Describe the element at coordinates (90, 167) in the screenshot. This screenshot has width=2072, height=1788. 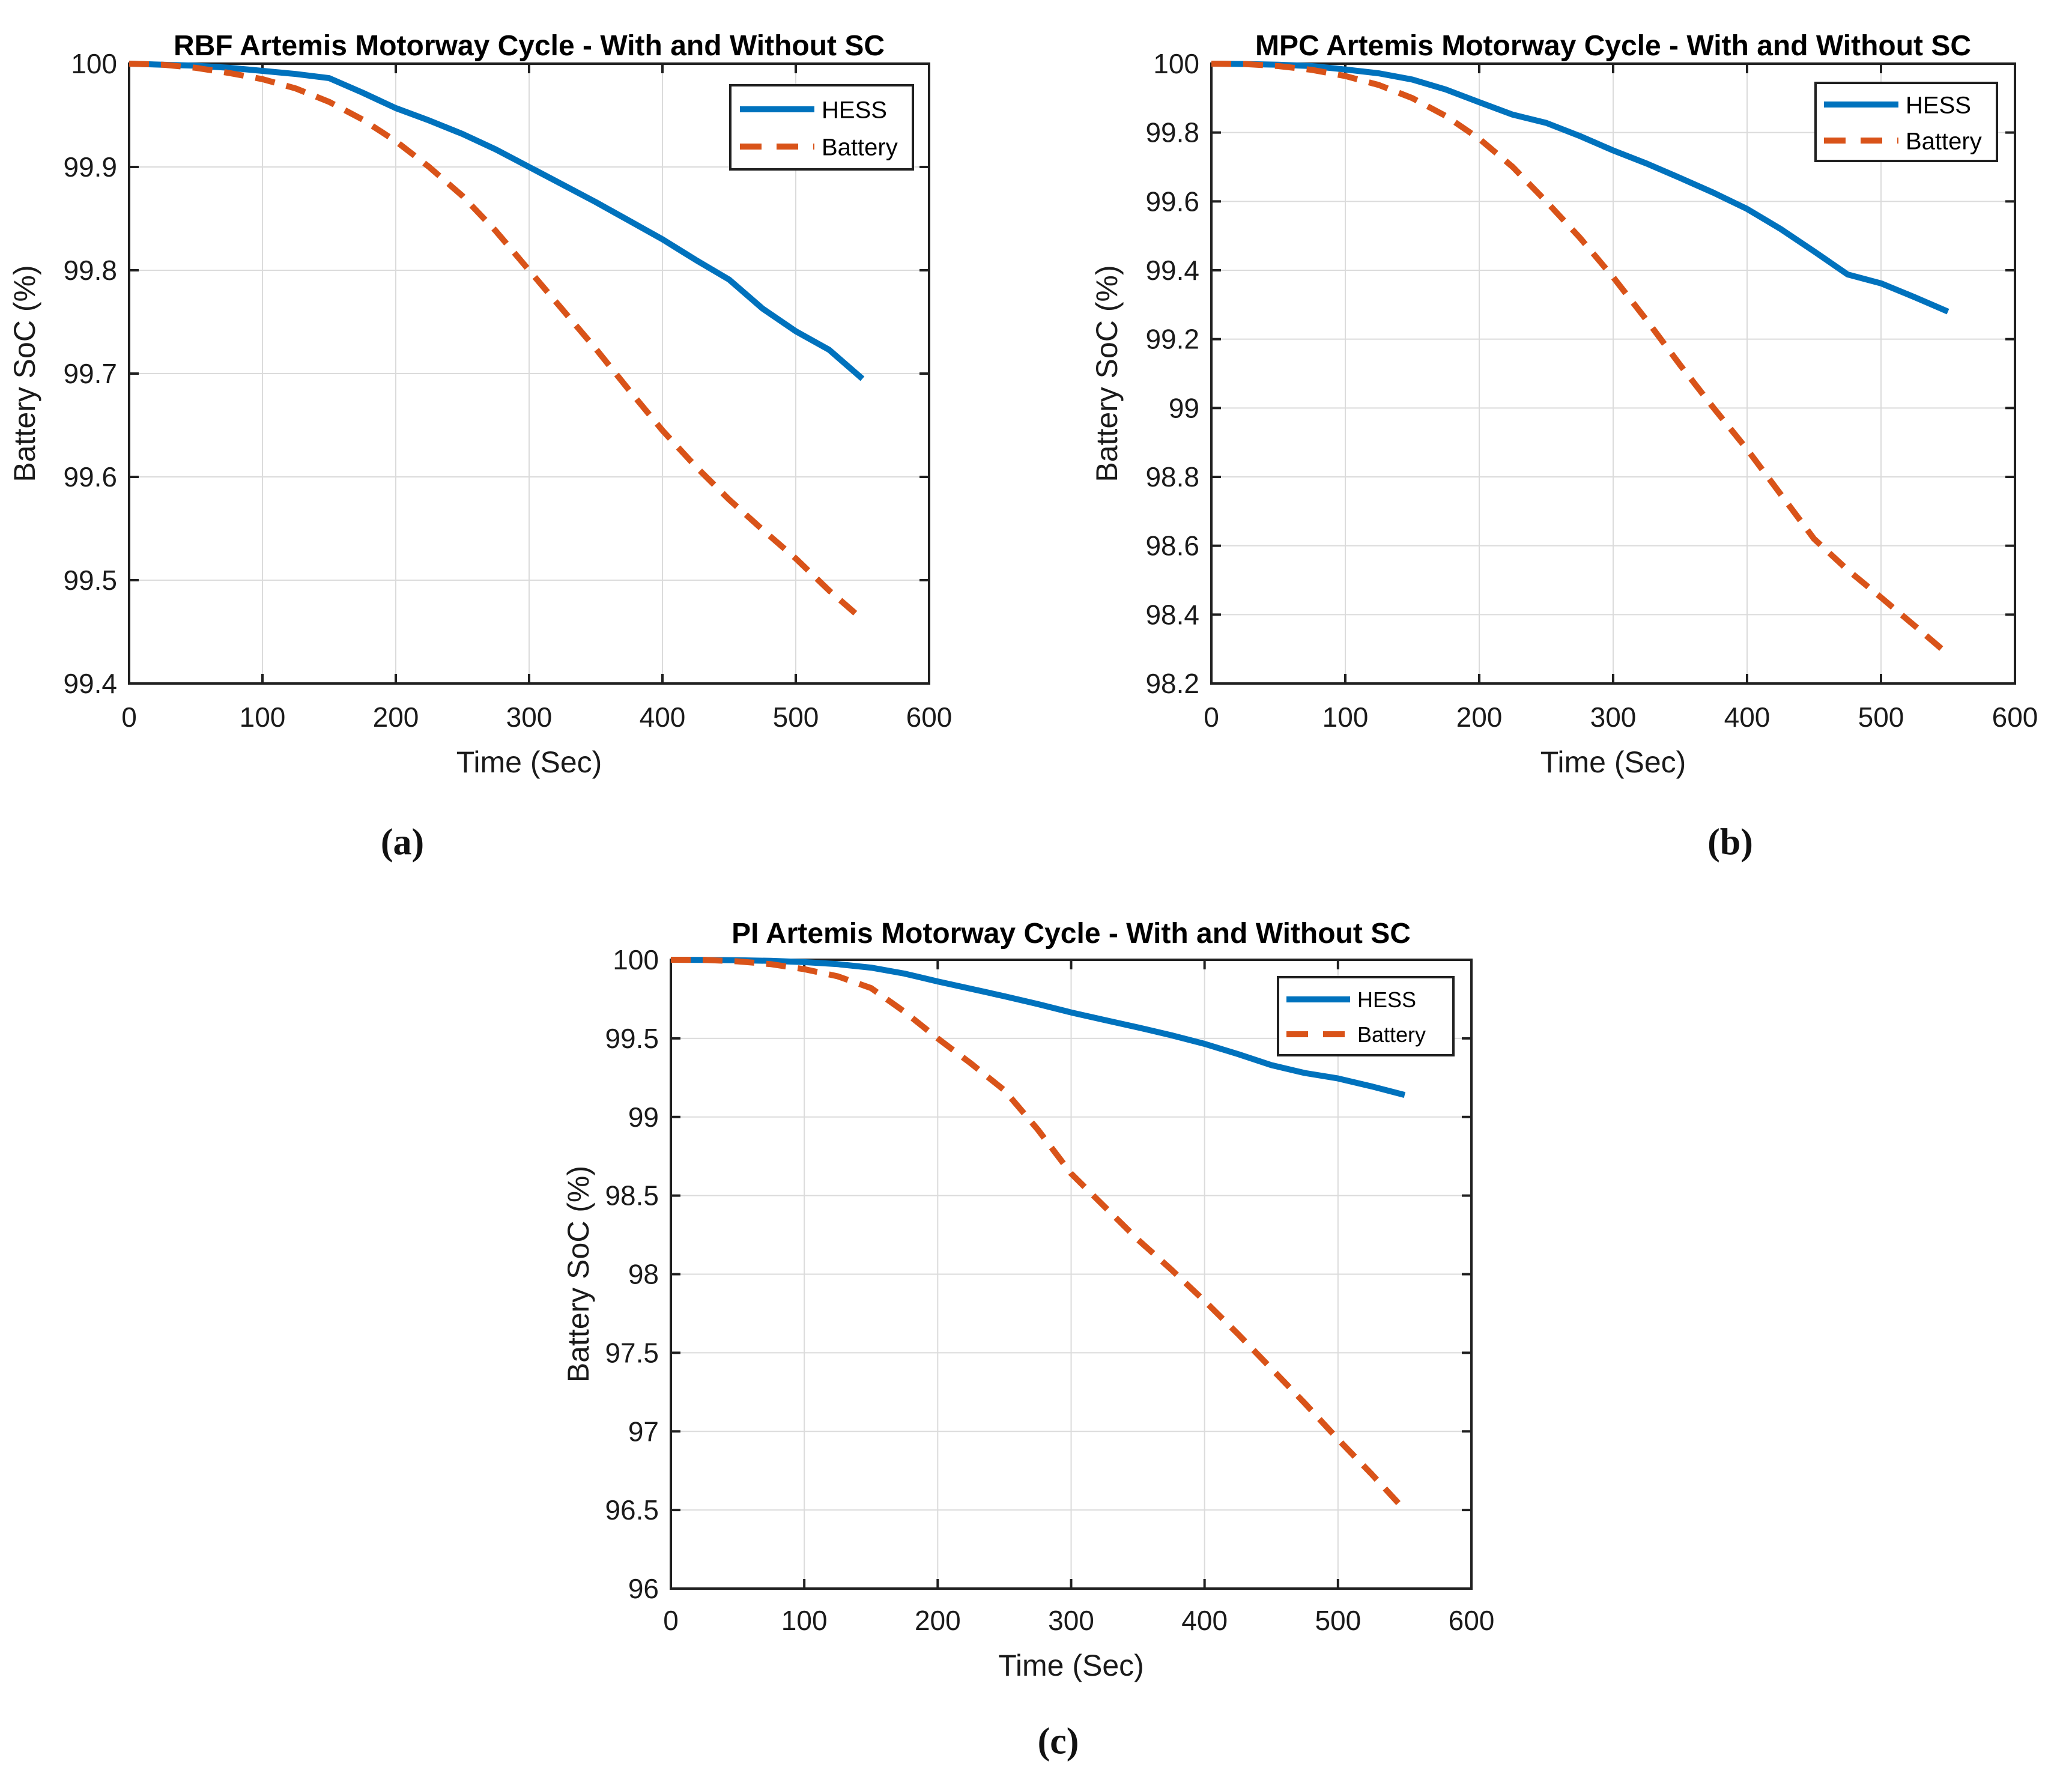
I see `y-tick-label: 99.9` at that location.